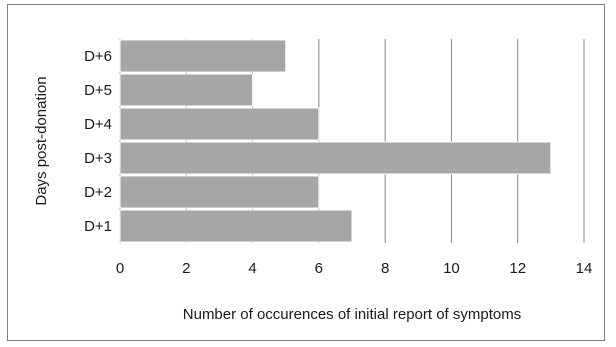 Image resolution: width=616 pixels, height=347 pixels. I want to click on y-tick-label: D+4, so click(98, 124).